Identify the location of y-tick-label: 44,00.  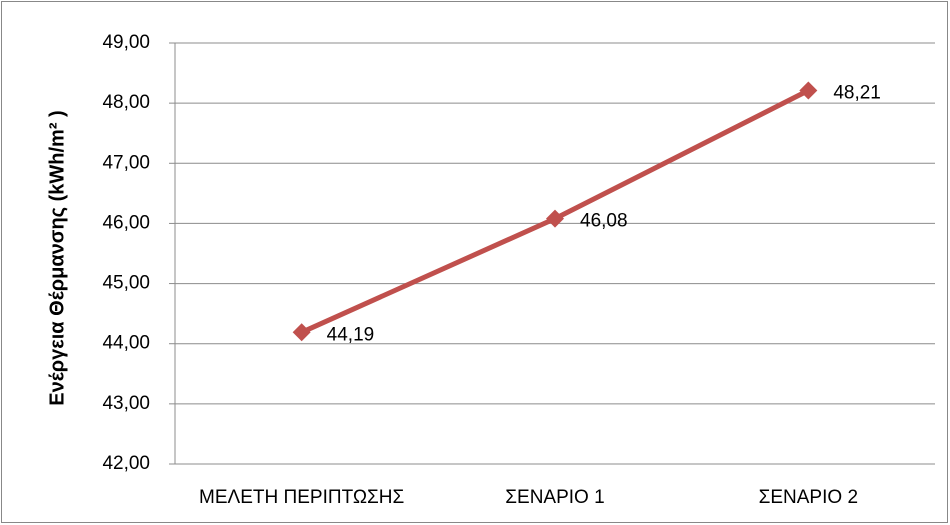
(126, 343).